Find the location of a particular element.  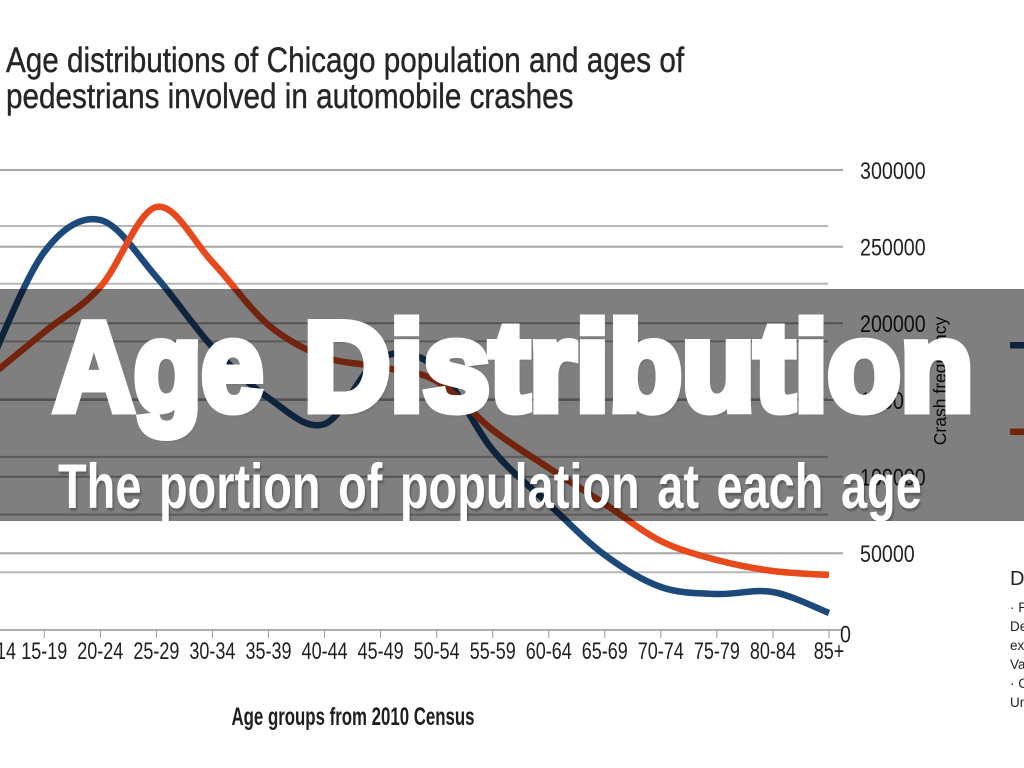

svg-text: extracted with American Fact is located at coordinates (1017, 645).